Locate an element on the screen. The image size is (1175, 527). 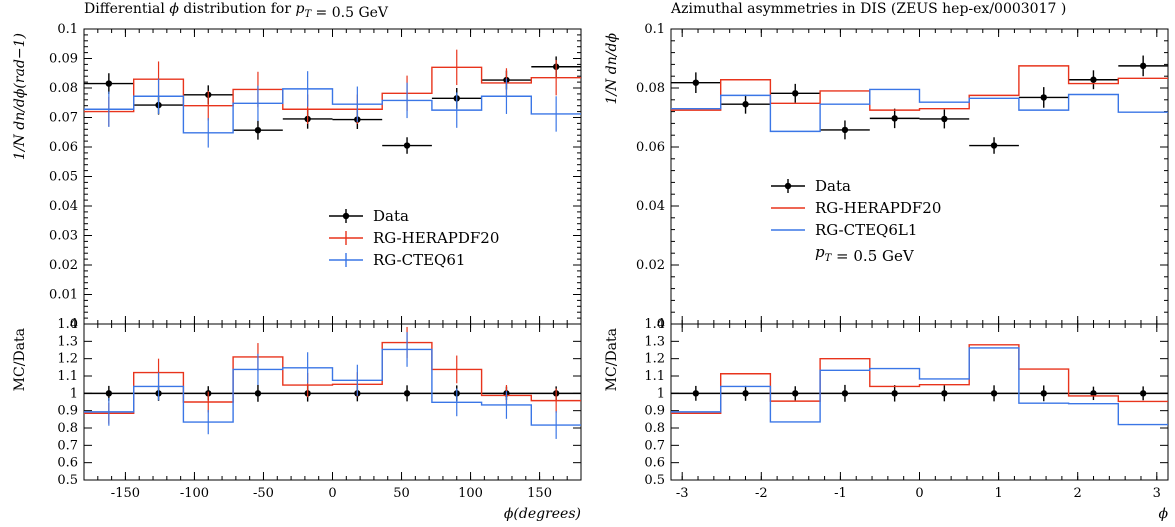
y-tick-label: 0.06 is located at coordinates (63, 147).